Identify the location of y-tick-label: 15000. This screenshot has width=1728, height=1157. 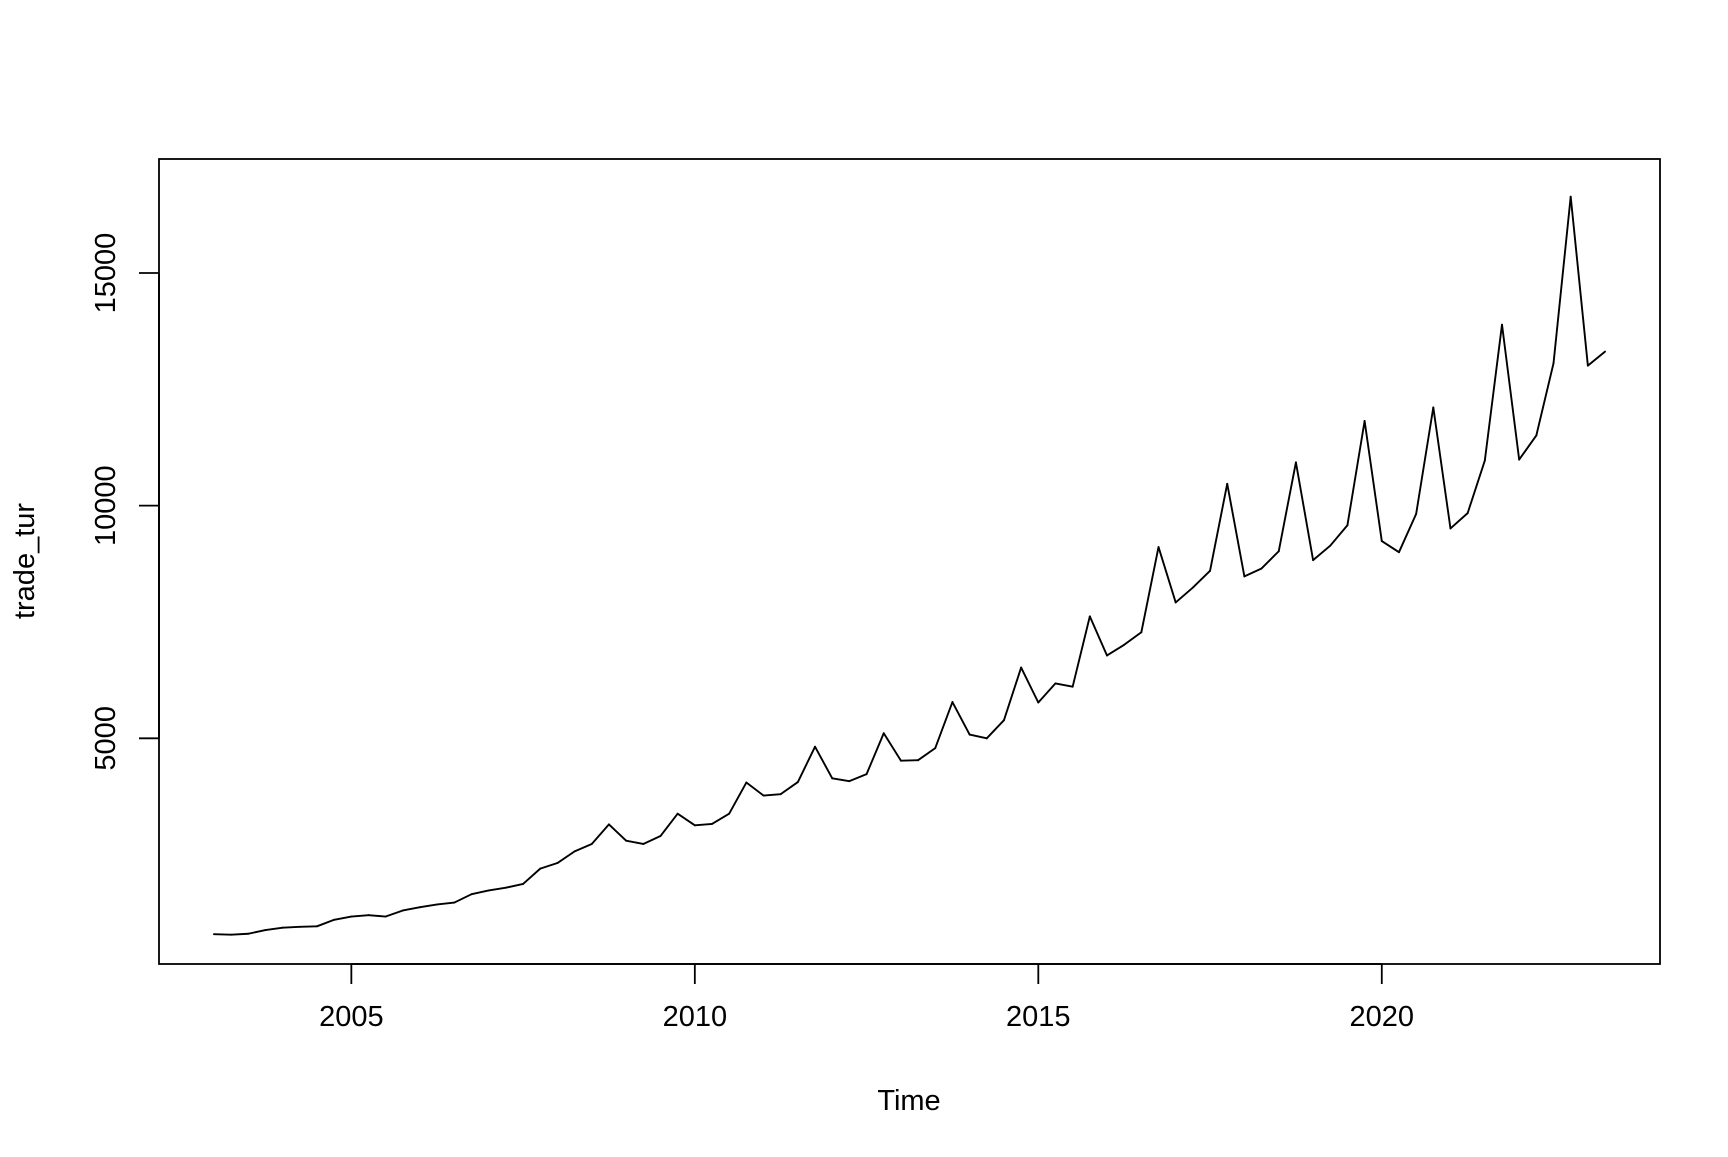
(106, 273).